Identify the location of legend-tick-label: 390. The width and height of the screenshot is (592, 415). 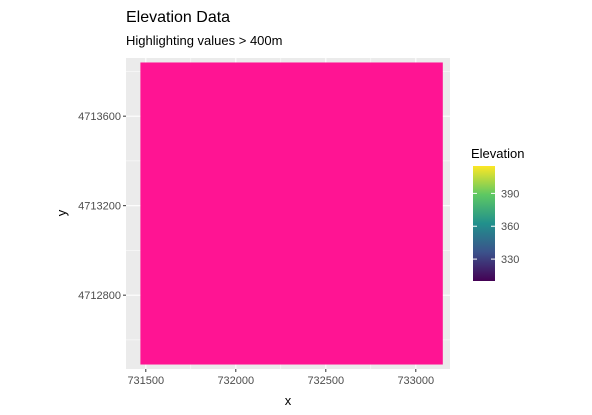
(510, 194).